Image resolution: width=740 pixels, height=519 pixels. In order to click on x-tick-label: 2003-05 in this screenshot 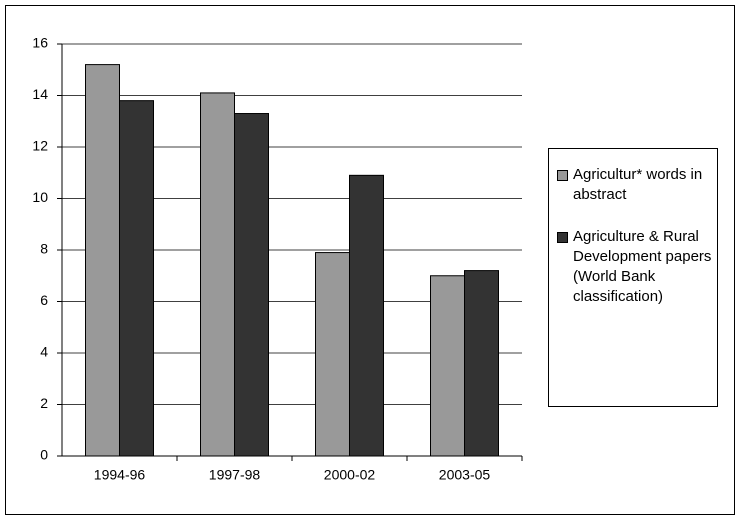, I will do `click(465, 475)`.